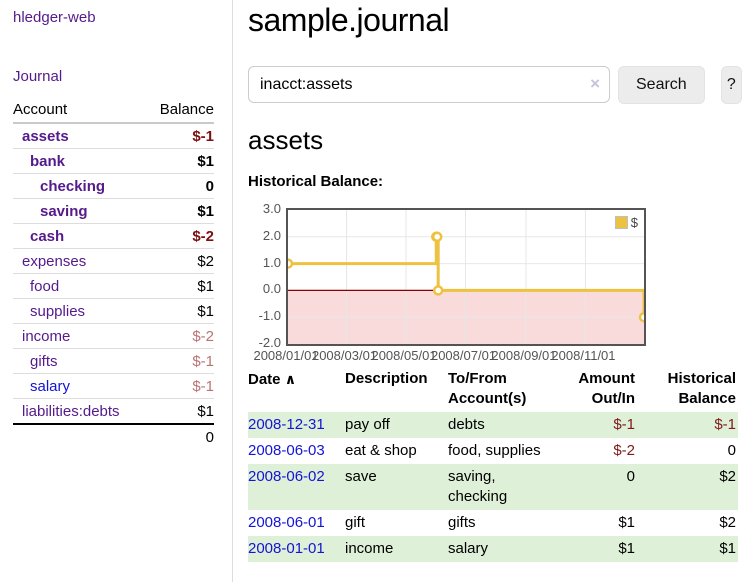  Describe the element at coordinates (271, 262) in the screenshot. I see `y-axis-tick: 1.0` at that location.